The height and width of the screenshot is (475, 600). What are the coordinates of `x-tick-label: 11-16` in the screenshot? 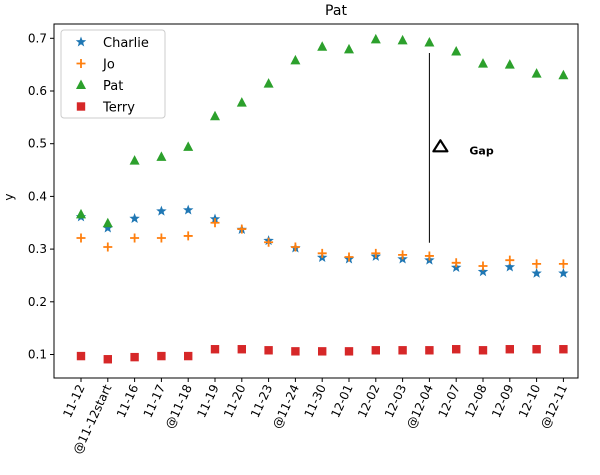 It's located at (127, 401).